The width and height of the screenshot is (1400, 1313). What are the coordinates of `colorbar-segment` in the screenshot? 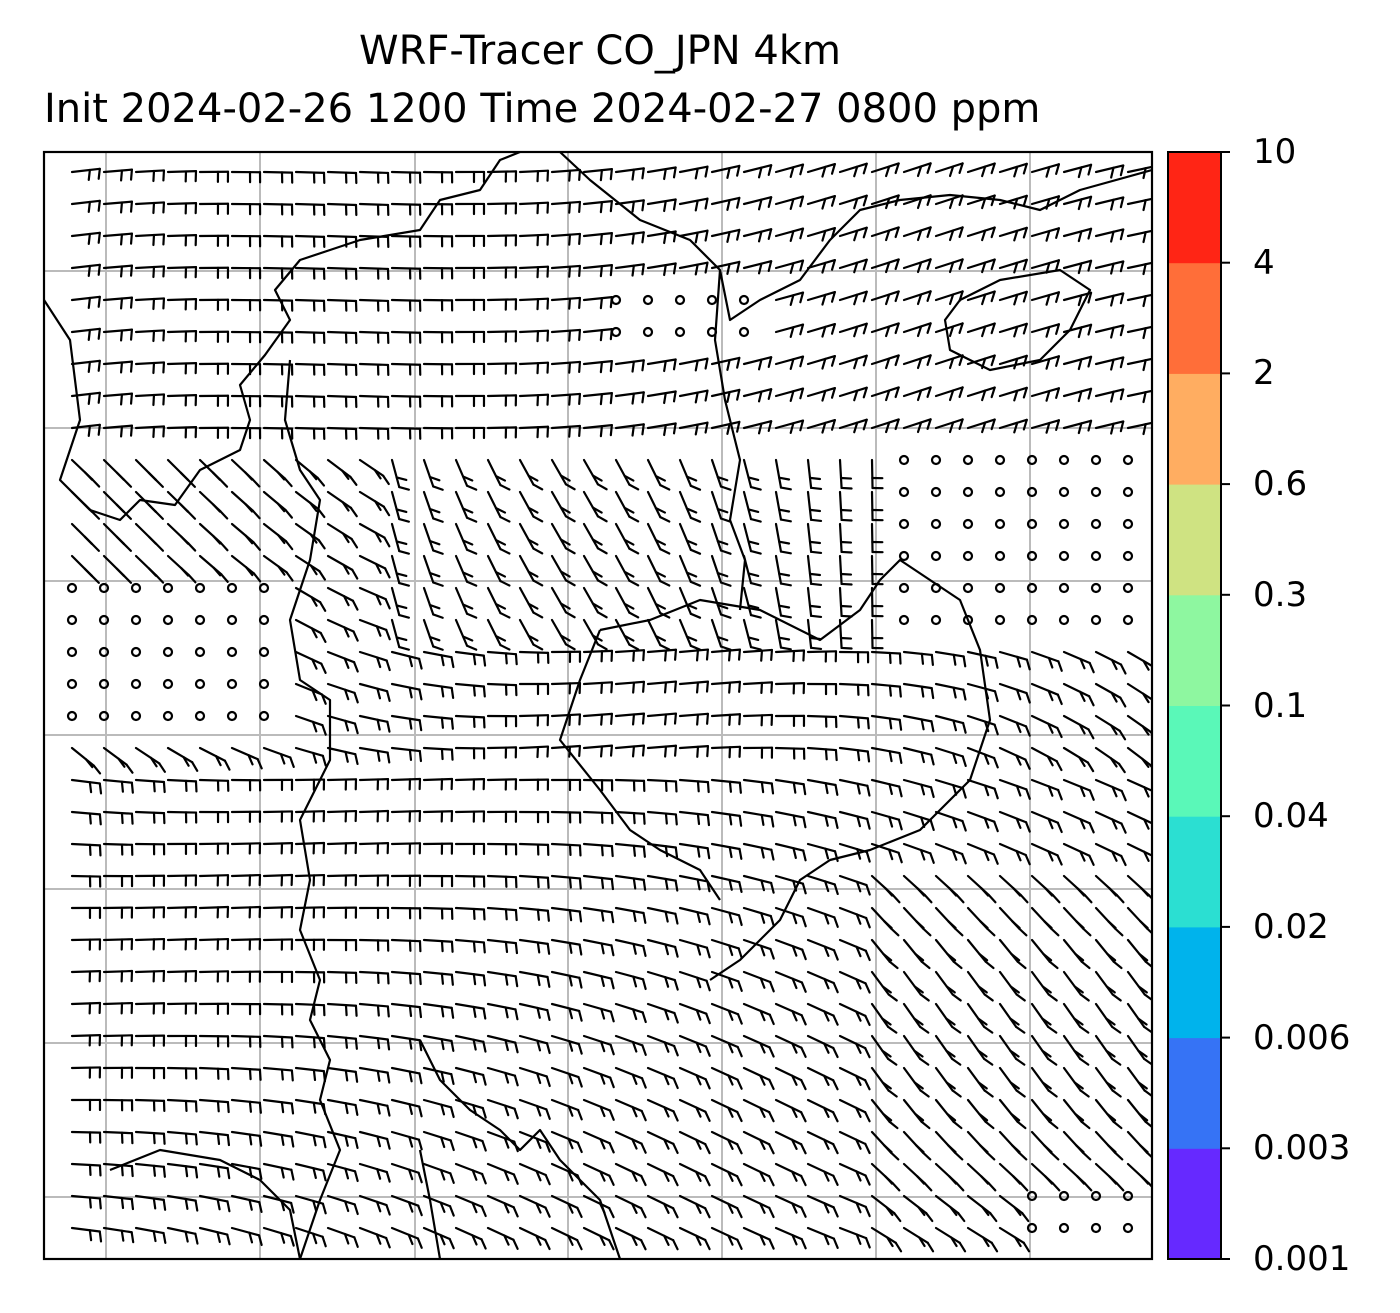 It's located at (1194, 761).